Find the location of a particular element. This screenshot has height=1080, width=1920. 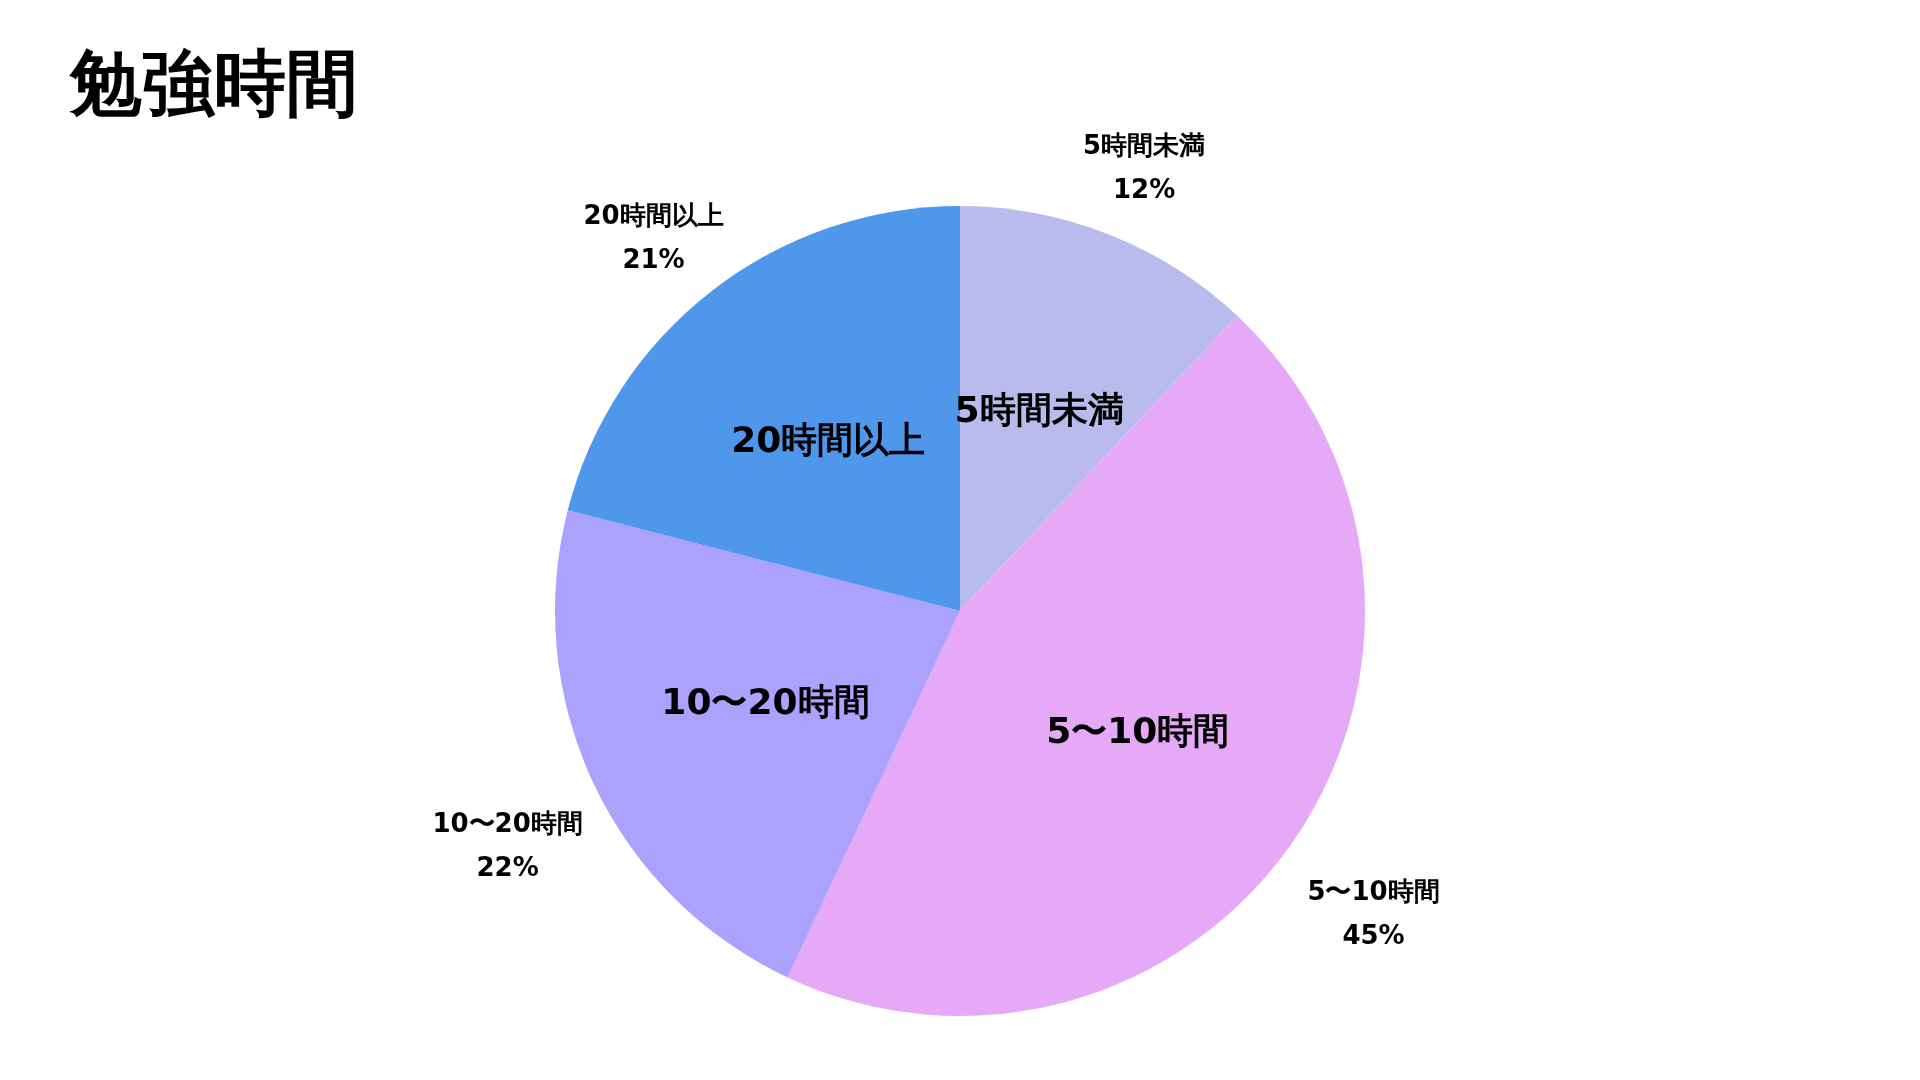

data-label: 12% is located at coordinates (1144, 189).